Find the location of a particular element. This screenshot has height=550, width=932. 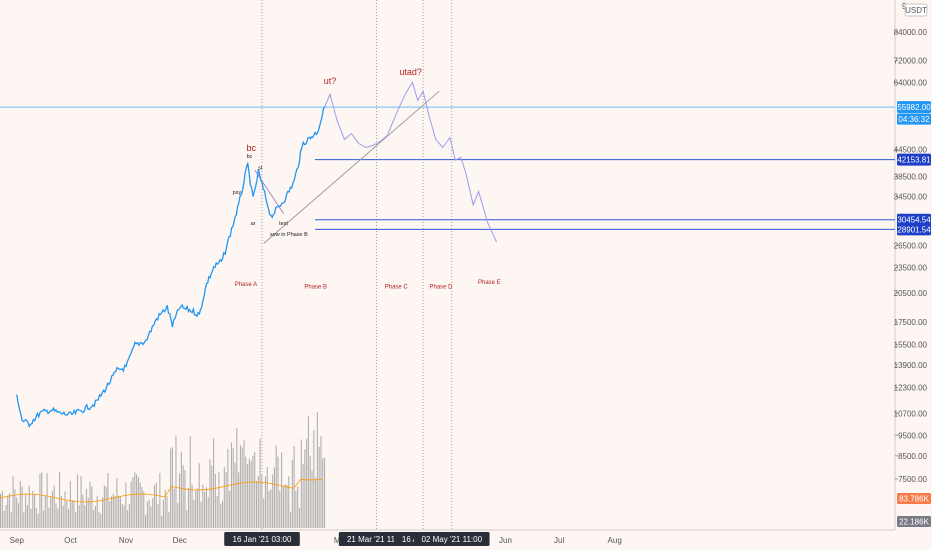

time-tick-label: Aug is located at coordinates (615, 540).